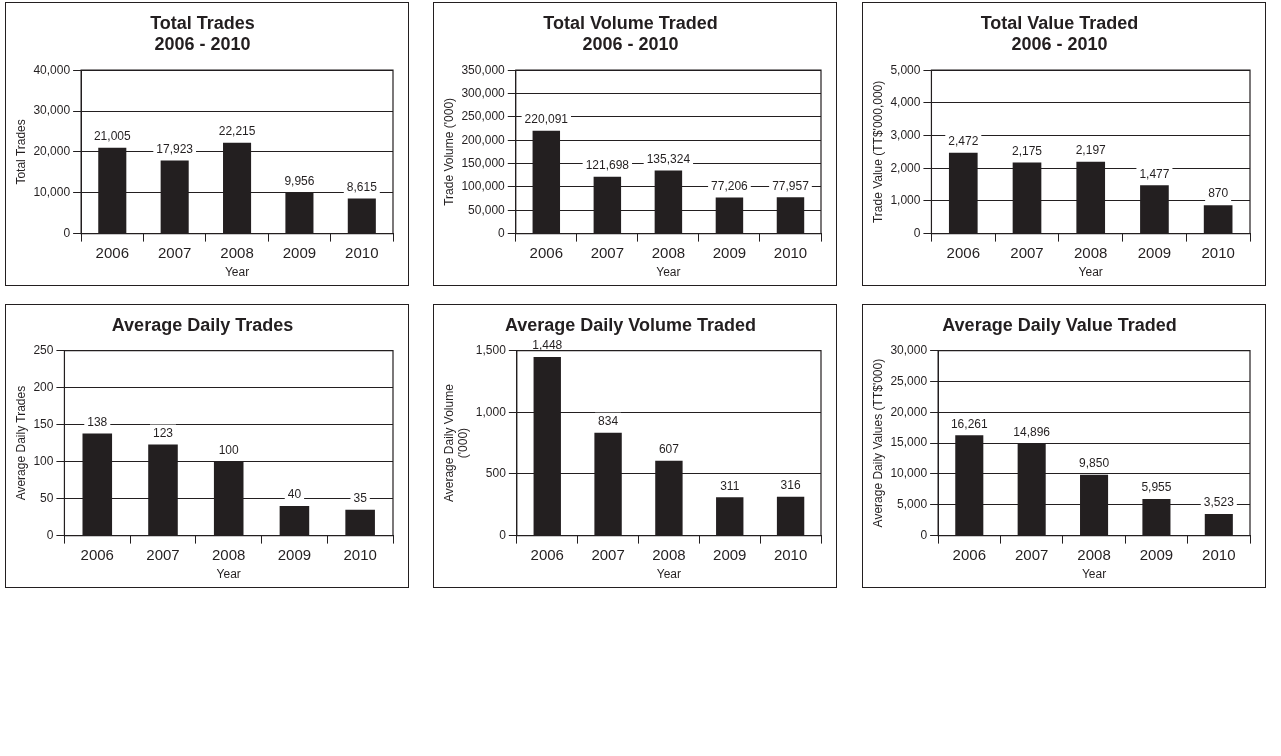 Image resolution: width=1281 pixels, height=756 pixels. What do you see at coordinates (360, 498) in the screenshot?
I see `data-label: 35` at bounding box center [360, 498].